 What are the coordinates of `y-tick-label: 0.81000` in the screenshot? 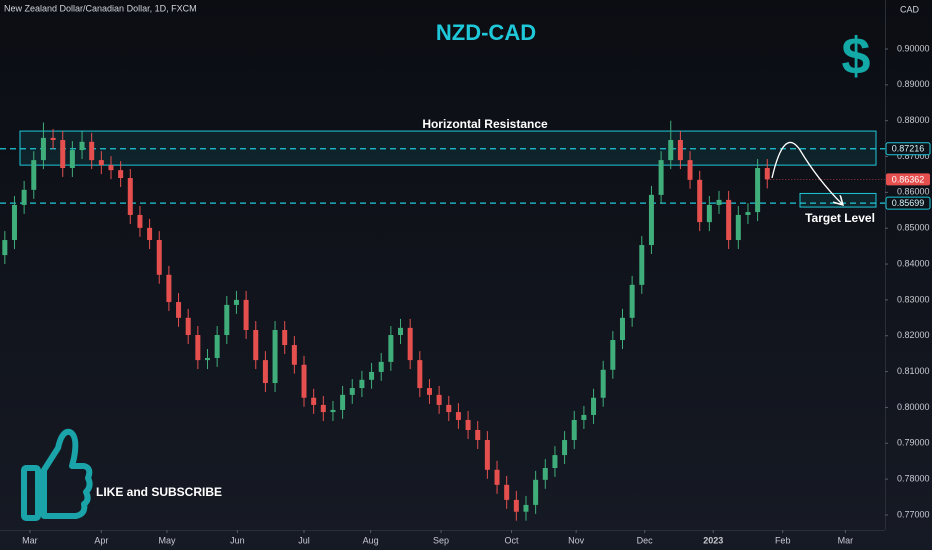 It's located at (913, 371).